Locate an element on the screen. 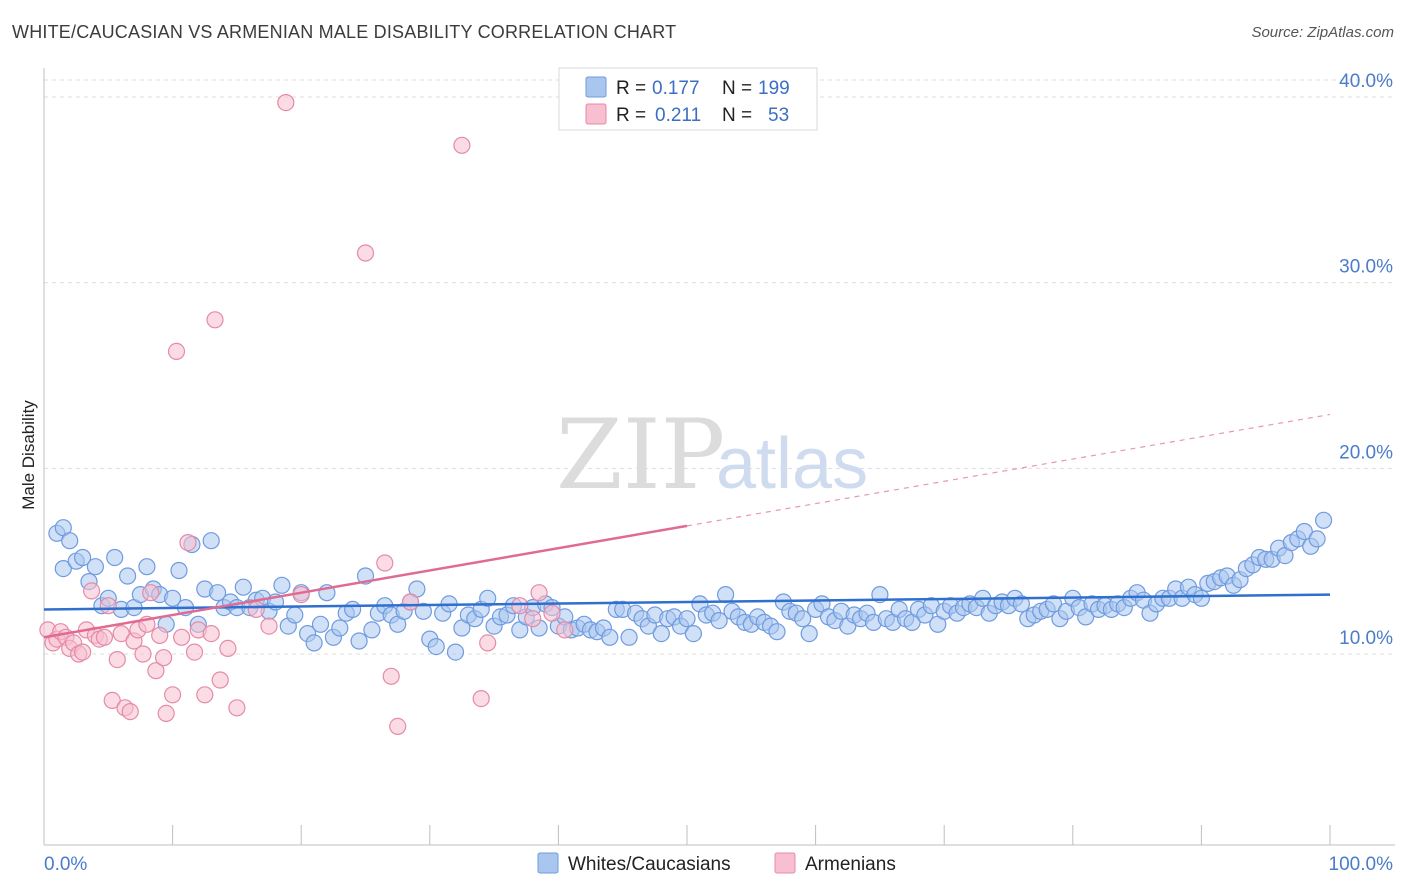  bottom-legend-label-armenians: Armenians is located at coordinates (850, 864).